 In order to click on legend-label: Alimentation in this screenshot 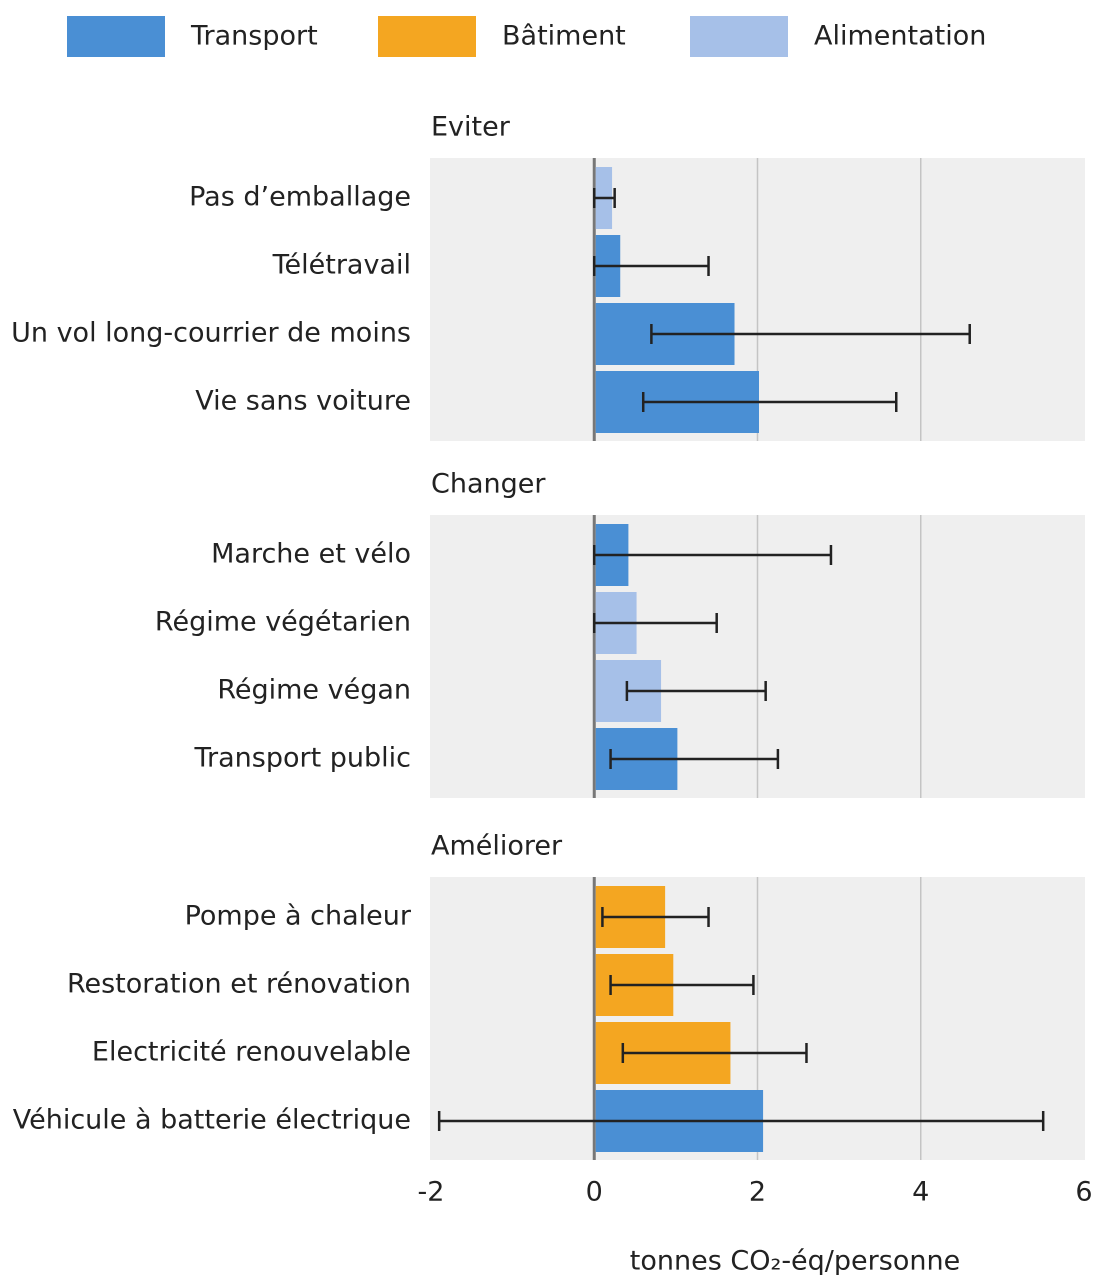, I will do `click(900, 36)`.